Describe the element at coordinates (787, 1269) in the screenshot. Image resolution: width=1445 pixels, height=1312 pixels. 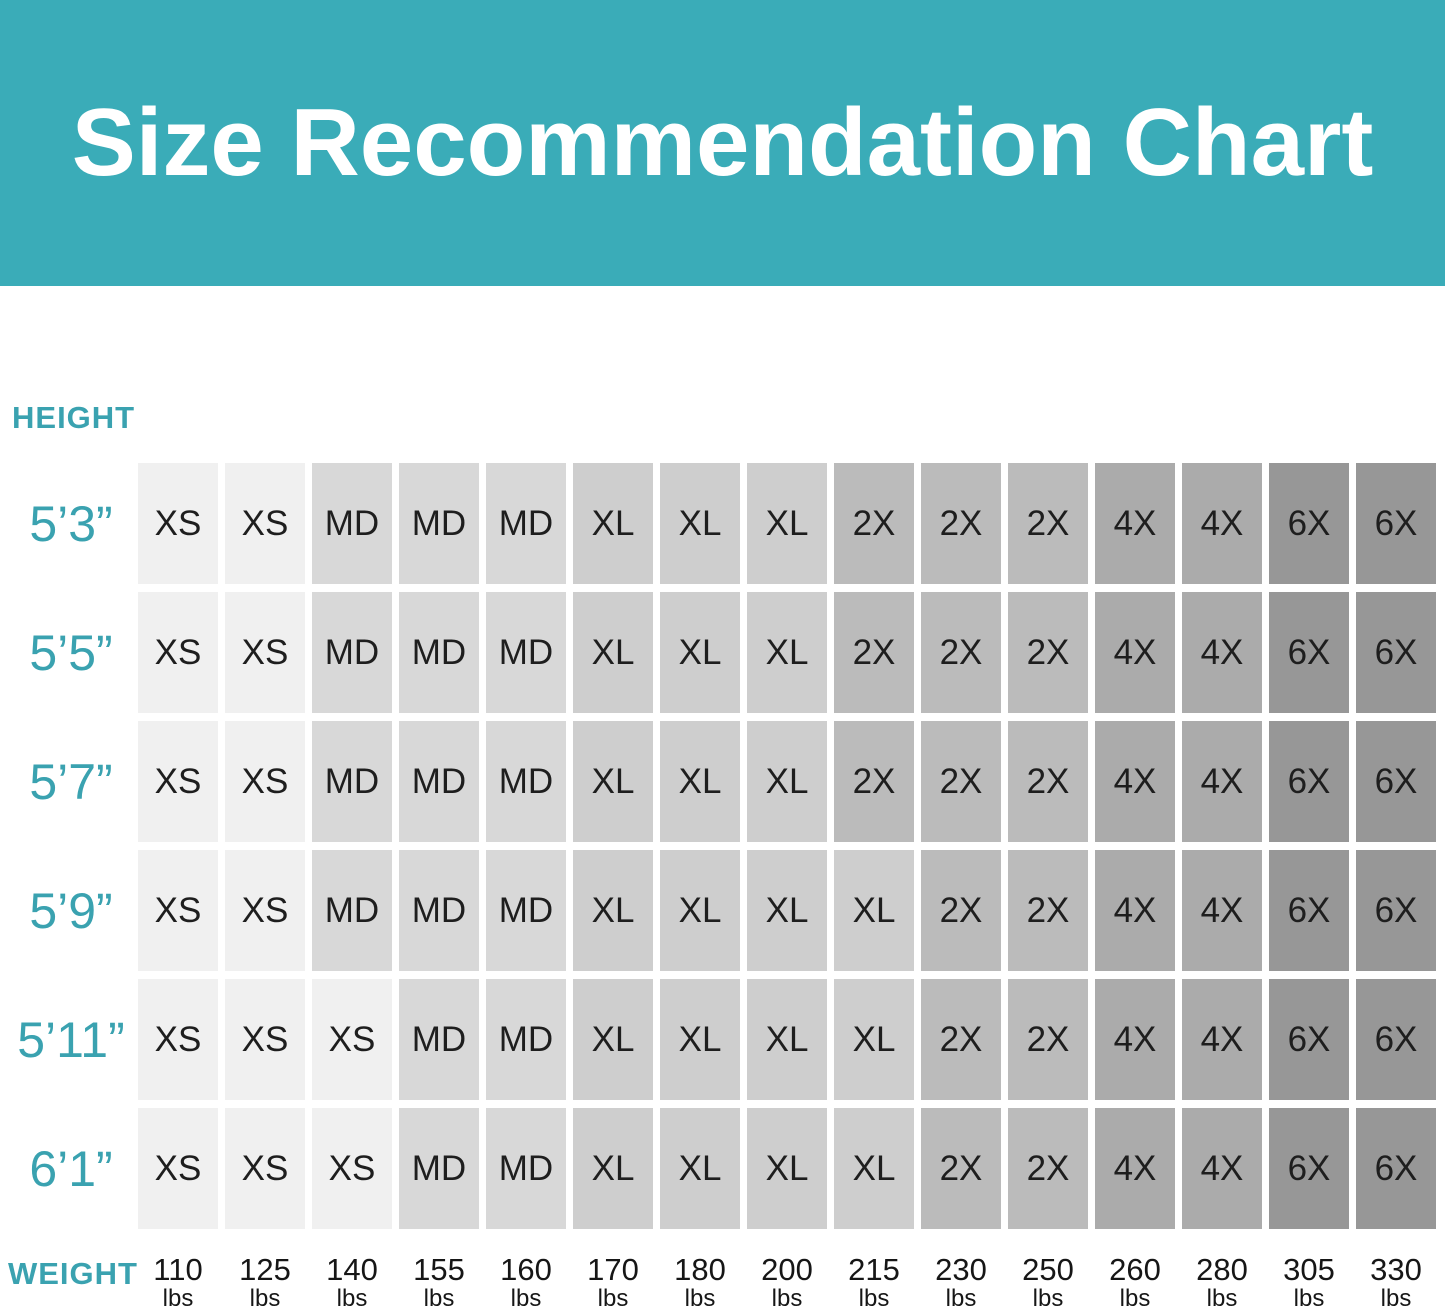
I see `weight-value: 200` at that location.